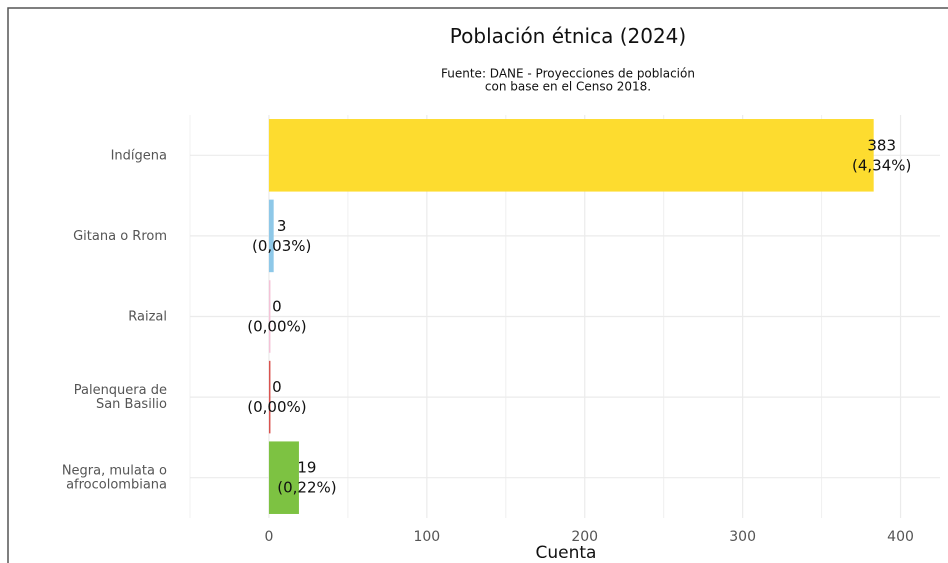 The height and width of the screenshot is (563, 948). What do you see at coordinates (147, 316) in the screenshot?
I see `y-tick-label: Raizal` at bounding box center [147, 316].